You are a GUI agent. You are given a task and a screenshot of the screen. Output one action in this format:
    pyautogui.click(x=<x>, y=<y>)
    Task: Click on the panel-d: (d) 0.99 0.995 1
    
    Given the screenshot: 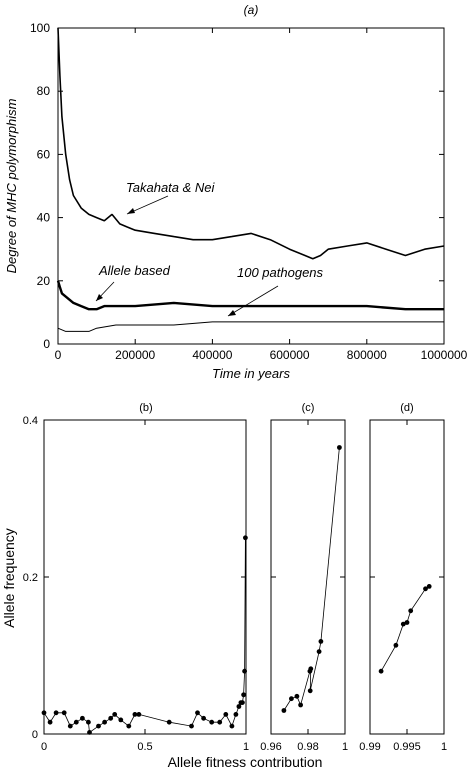 What is the action you would take?
    pyautogui.click(x=403, y=577)
    